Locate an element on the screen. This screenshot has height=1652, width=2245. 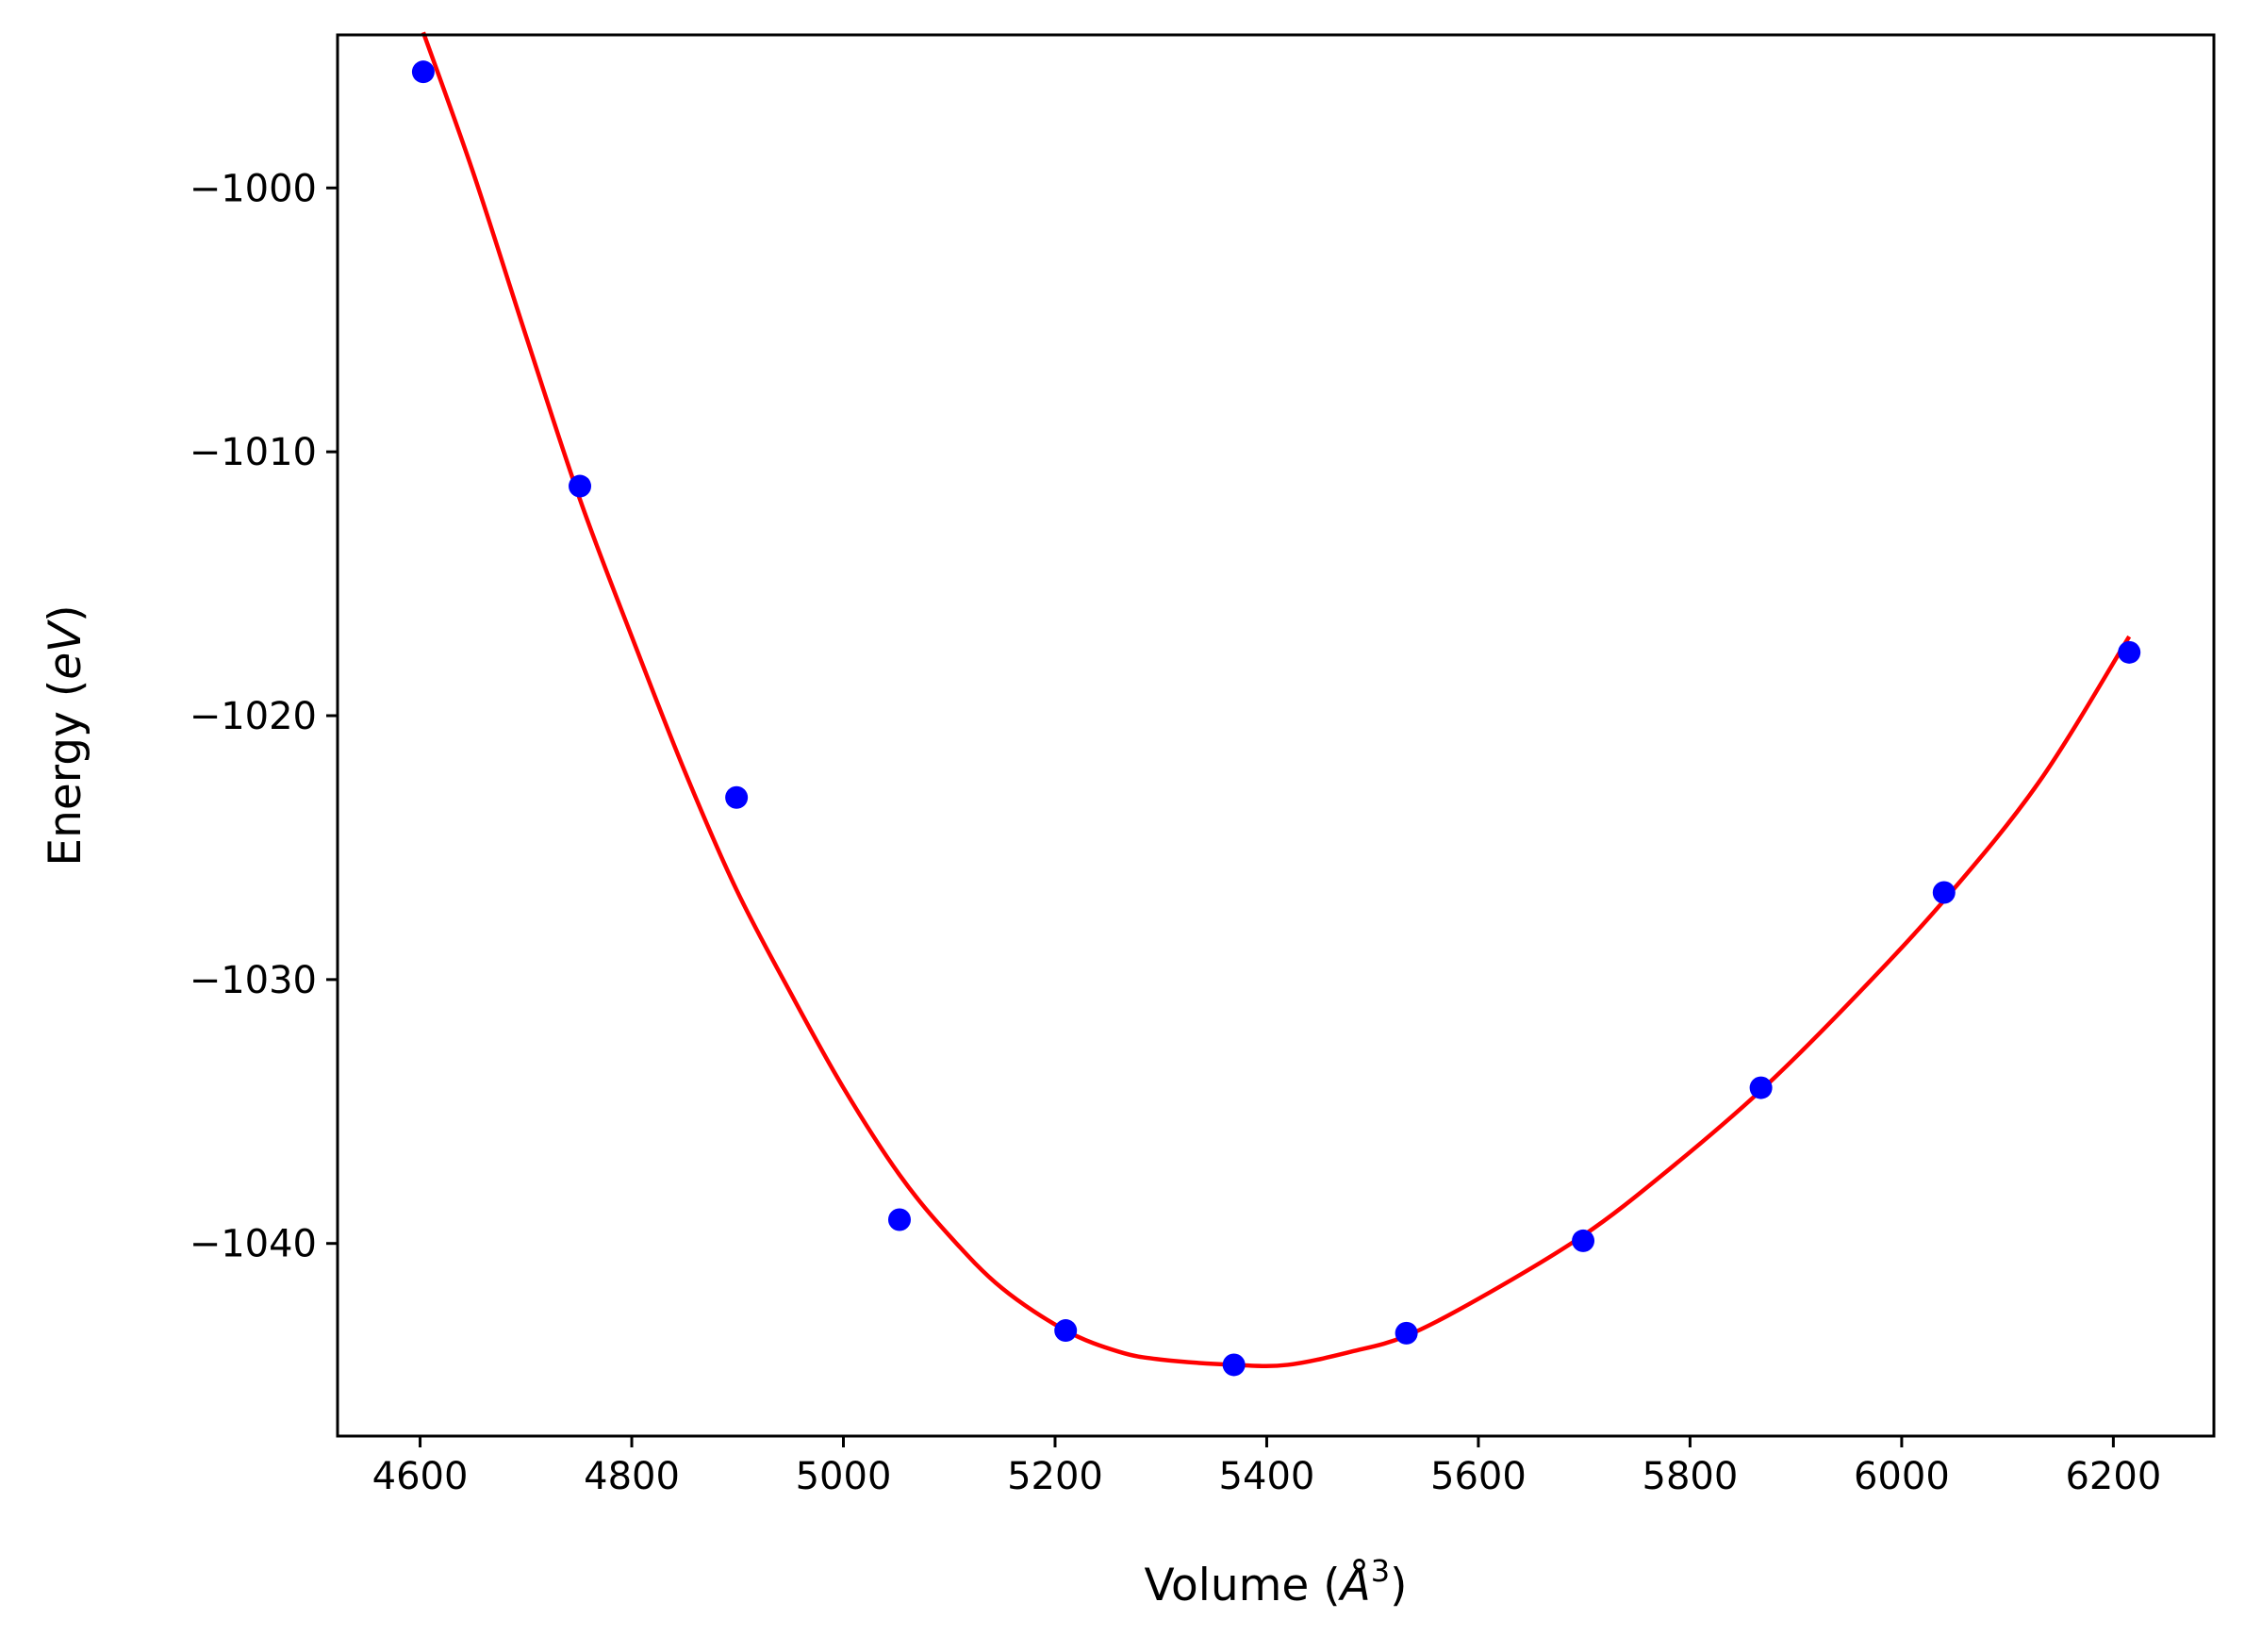
x-tick-label: 5800 is located at coordinates (1691, 1476).